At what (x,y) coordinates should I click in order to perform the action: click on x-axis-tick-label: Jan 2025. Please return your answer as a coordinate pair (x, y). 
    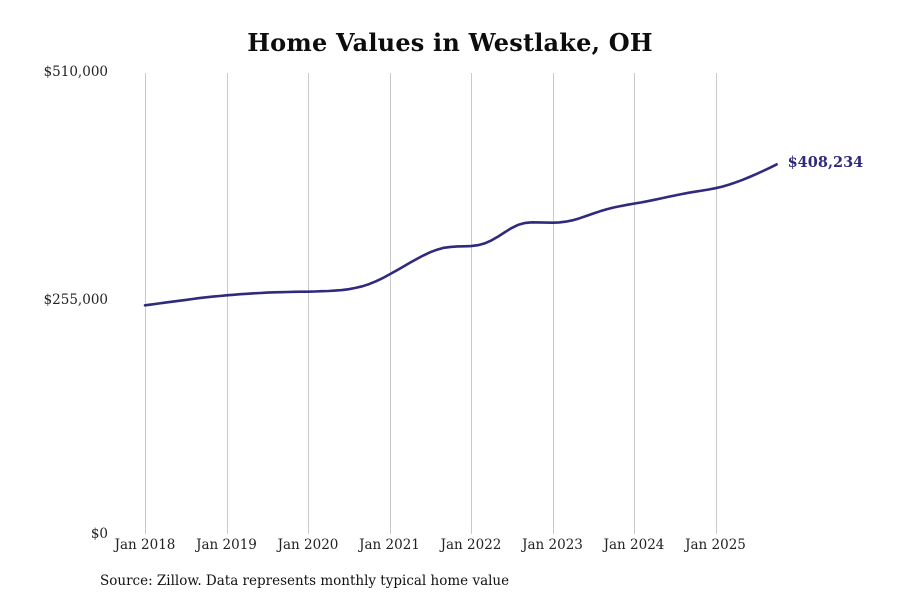
    Looking at the image, I should click on (715, 545).